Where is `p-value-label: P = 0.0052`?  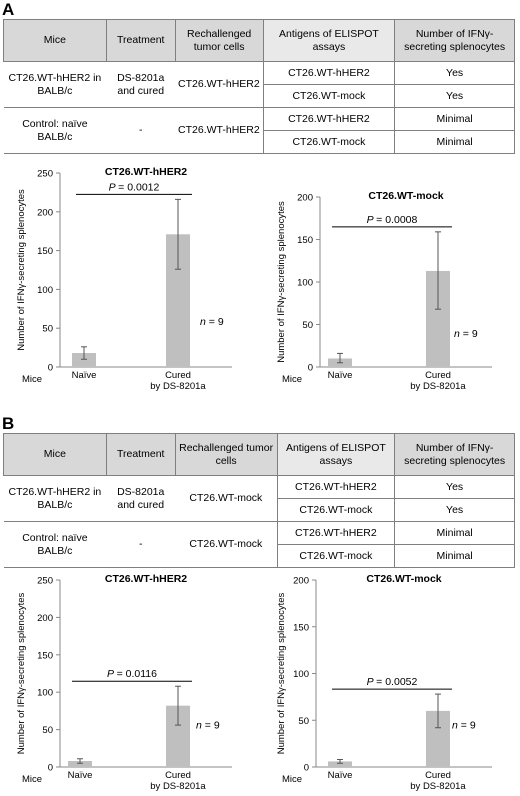 p-value-label: P = 0.0052 is located at coordinates (392, 682).